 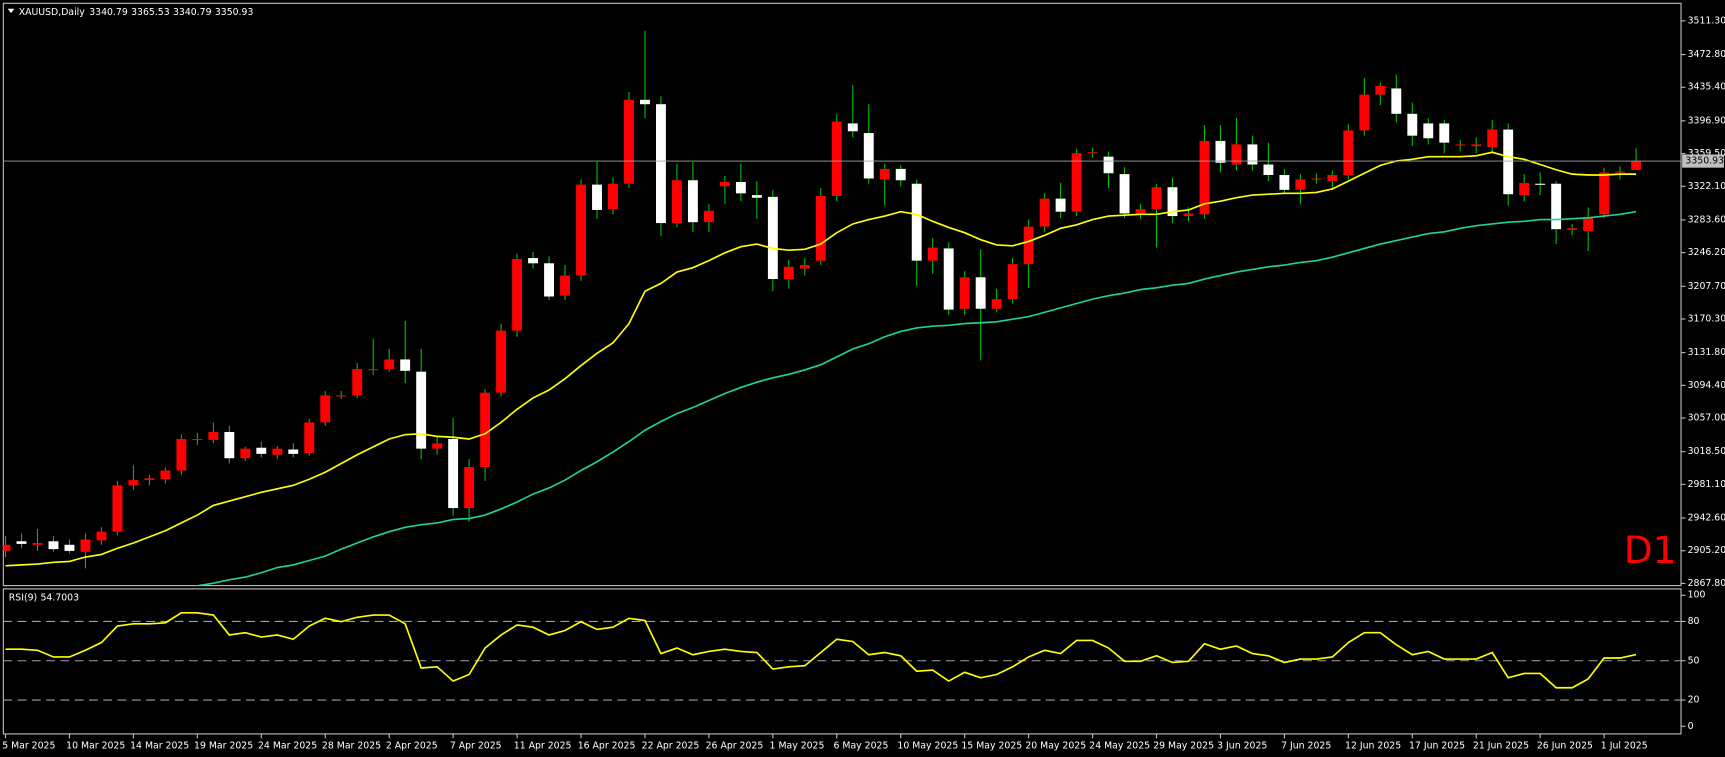 I want to click on x-tick-label: 24 Mar 2025, so click(x=287, y=746).